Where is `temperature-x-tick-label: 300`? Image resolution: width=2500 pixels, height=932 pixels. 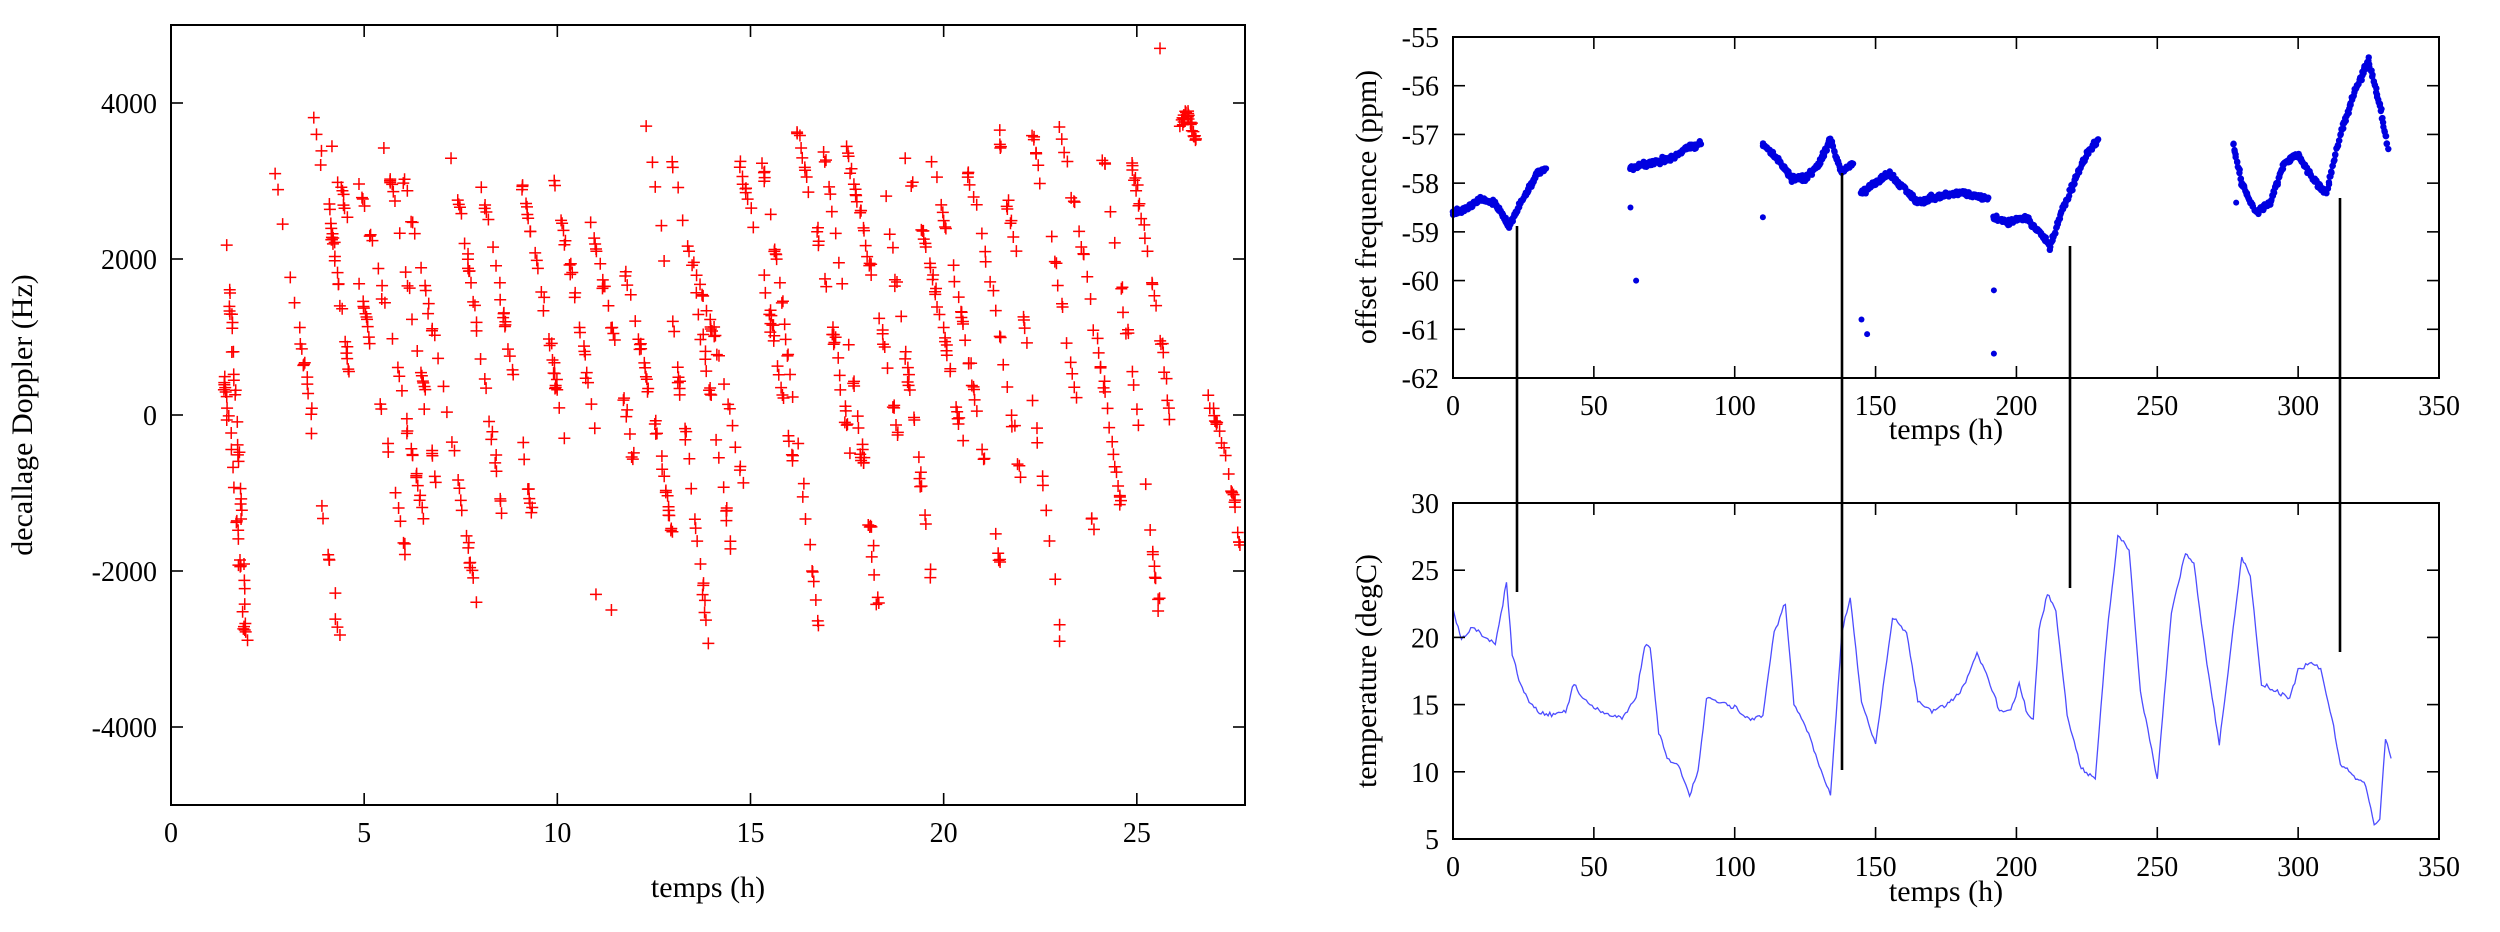 temperature-x-tick-label: 300 is located at coordinates (2298, 867).